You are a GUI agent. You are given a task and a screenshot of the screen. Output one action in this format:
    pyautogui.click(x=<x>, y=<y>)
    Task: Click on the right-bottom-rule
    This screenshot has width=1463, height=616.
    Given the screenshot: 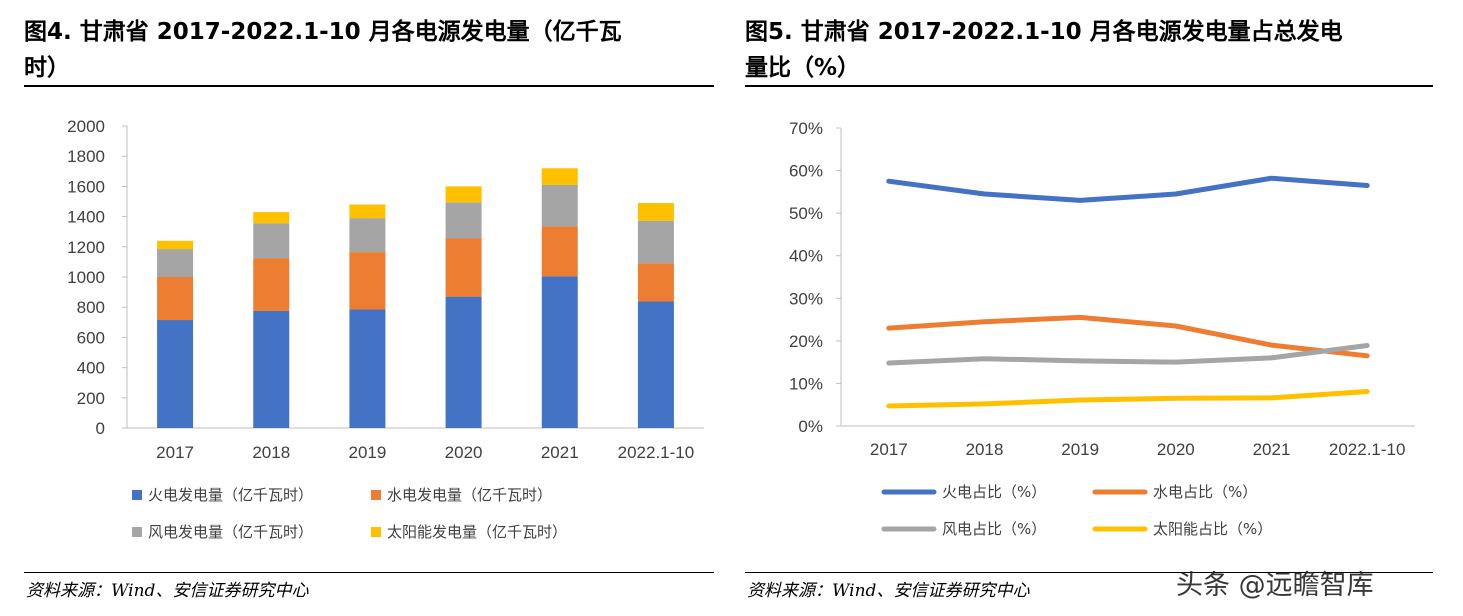 What is the action you would take?
    pyautogui.click(x=1089, y=572)
    